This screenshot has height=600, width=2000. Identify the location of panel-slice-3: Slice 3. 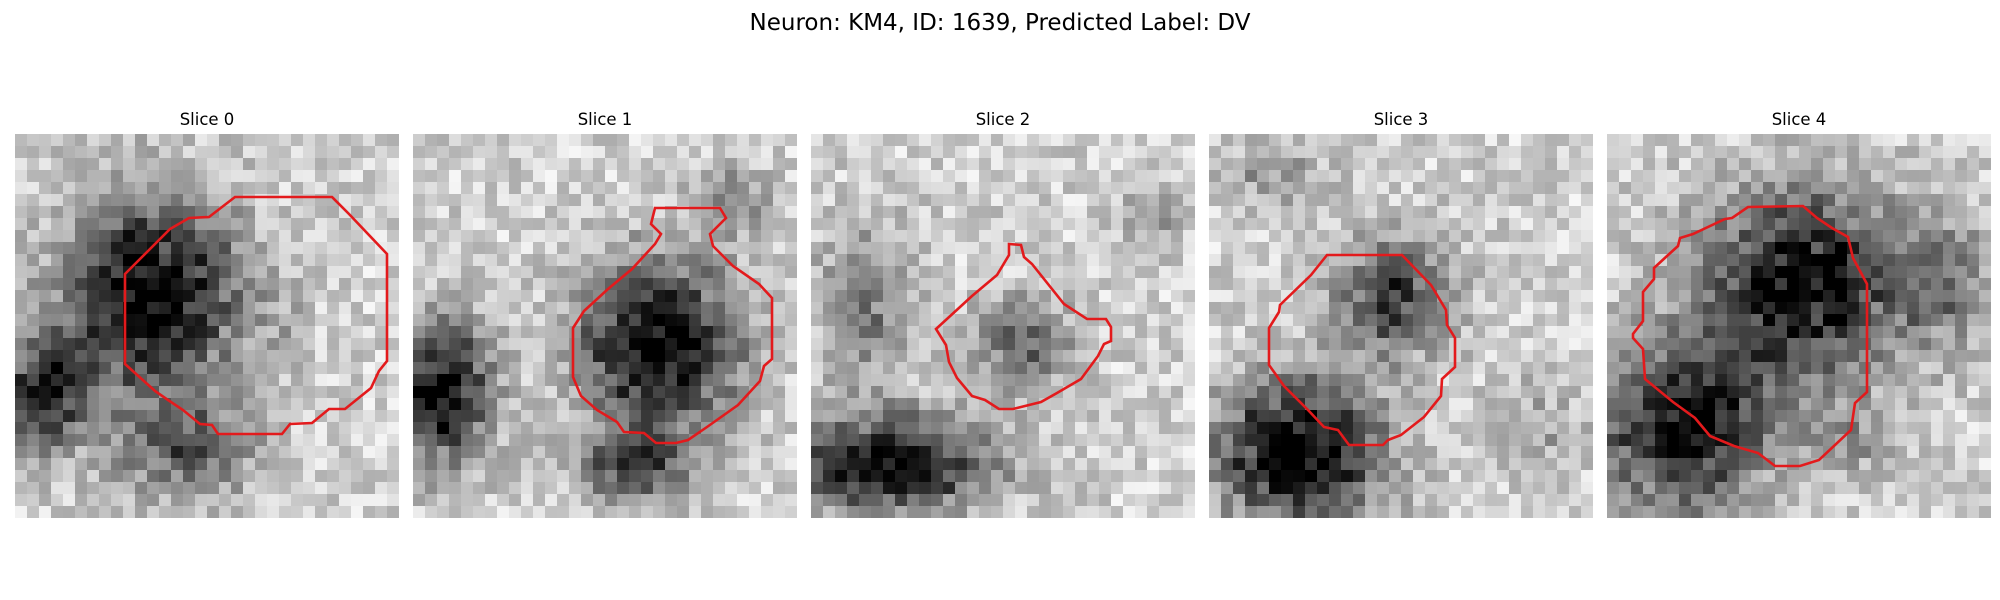
(1401, 313).